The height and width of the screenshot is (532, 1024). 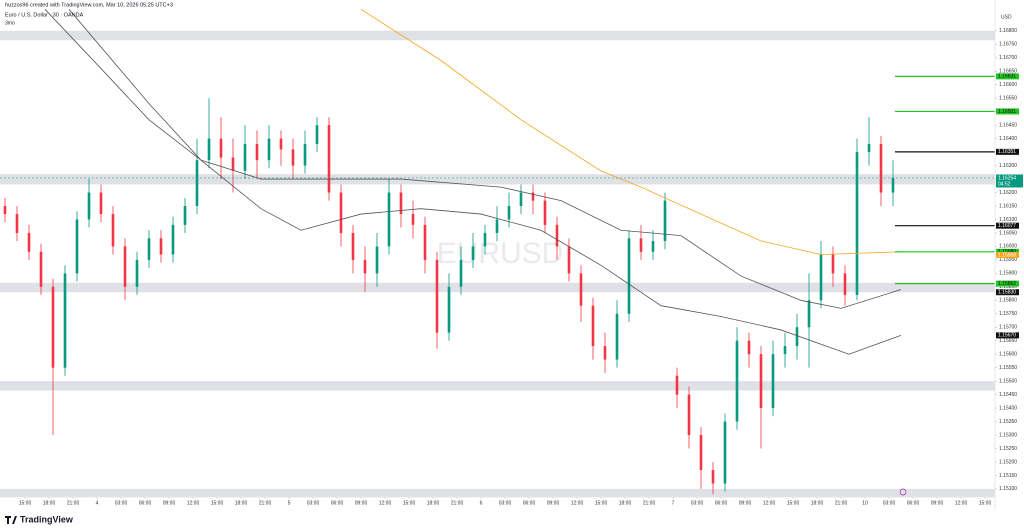 What do you see at coordinates (1008, 435) in the screenshot?
I see `y-tick-label: 1.15300` at bounding box center [1008, 435].